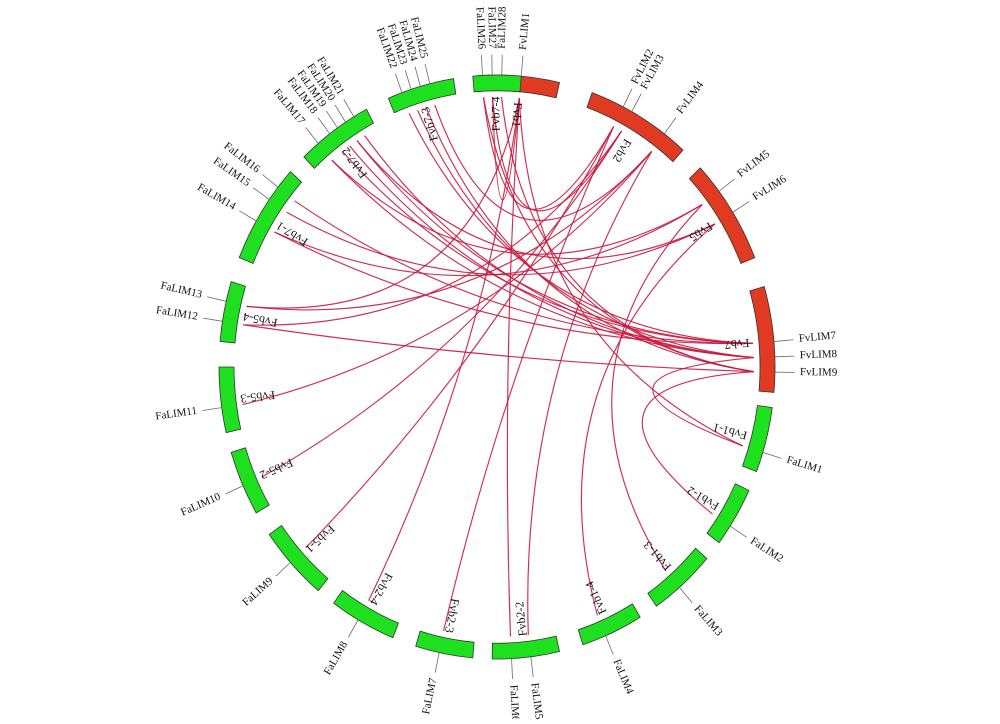 The width and height of the screenshot is (1000, 724). Describe the element at coordinates (234, 490) in the screenshot. I see `gene-tick-falim10` at that location.